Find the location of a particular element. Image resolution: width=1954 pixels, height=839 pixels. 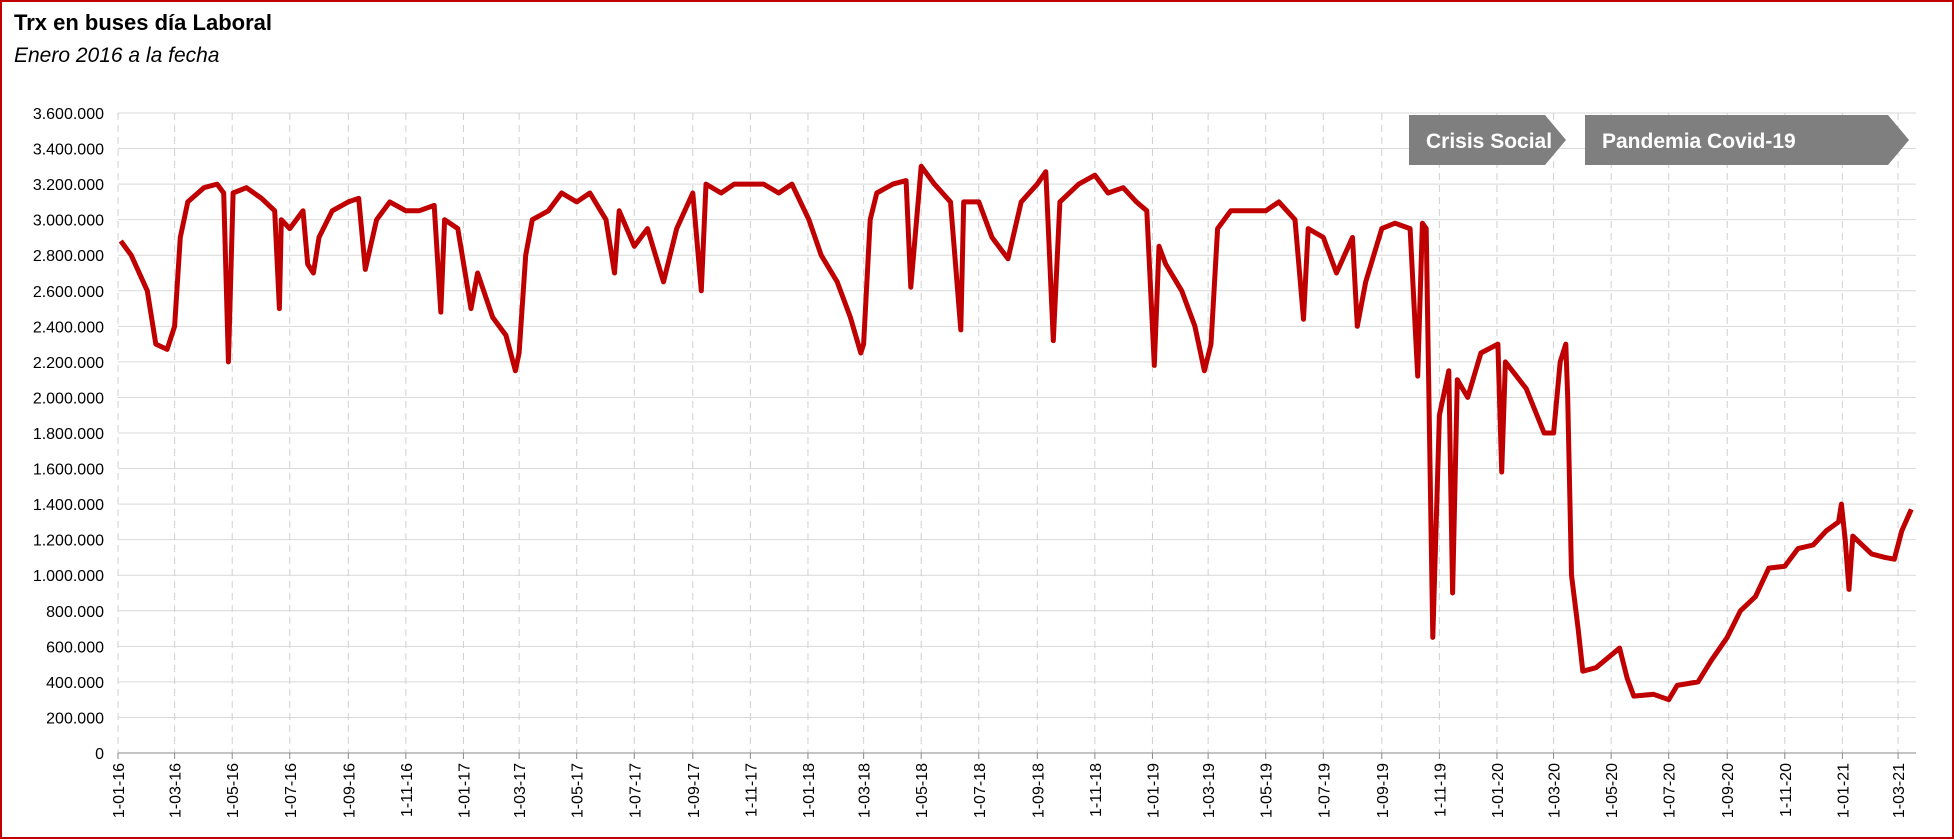

x-tick-label: 1-07-16 is located at coordinates (291, 790).